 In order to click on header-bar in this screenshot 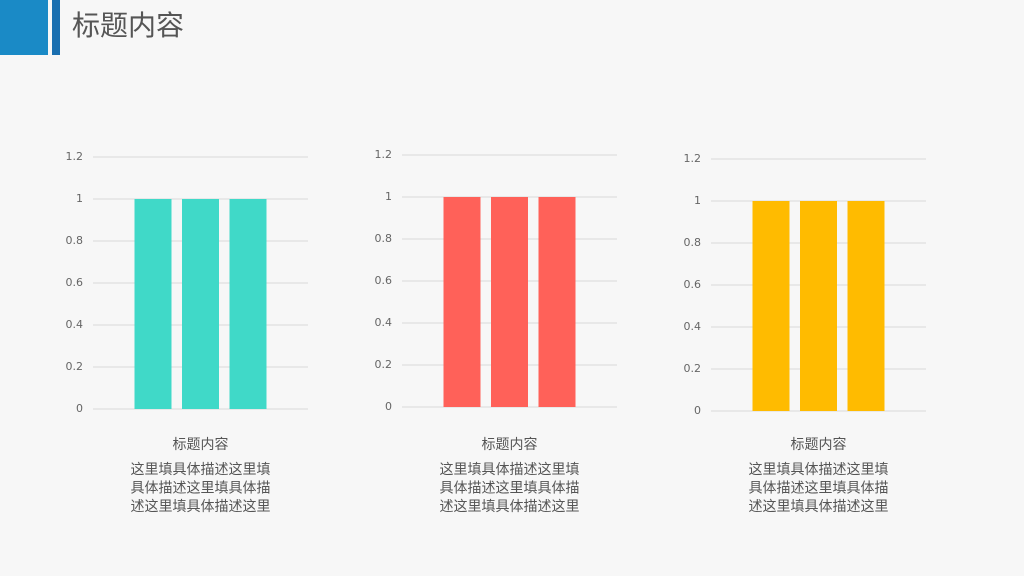, I will do `click(56, 27)`.